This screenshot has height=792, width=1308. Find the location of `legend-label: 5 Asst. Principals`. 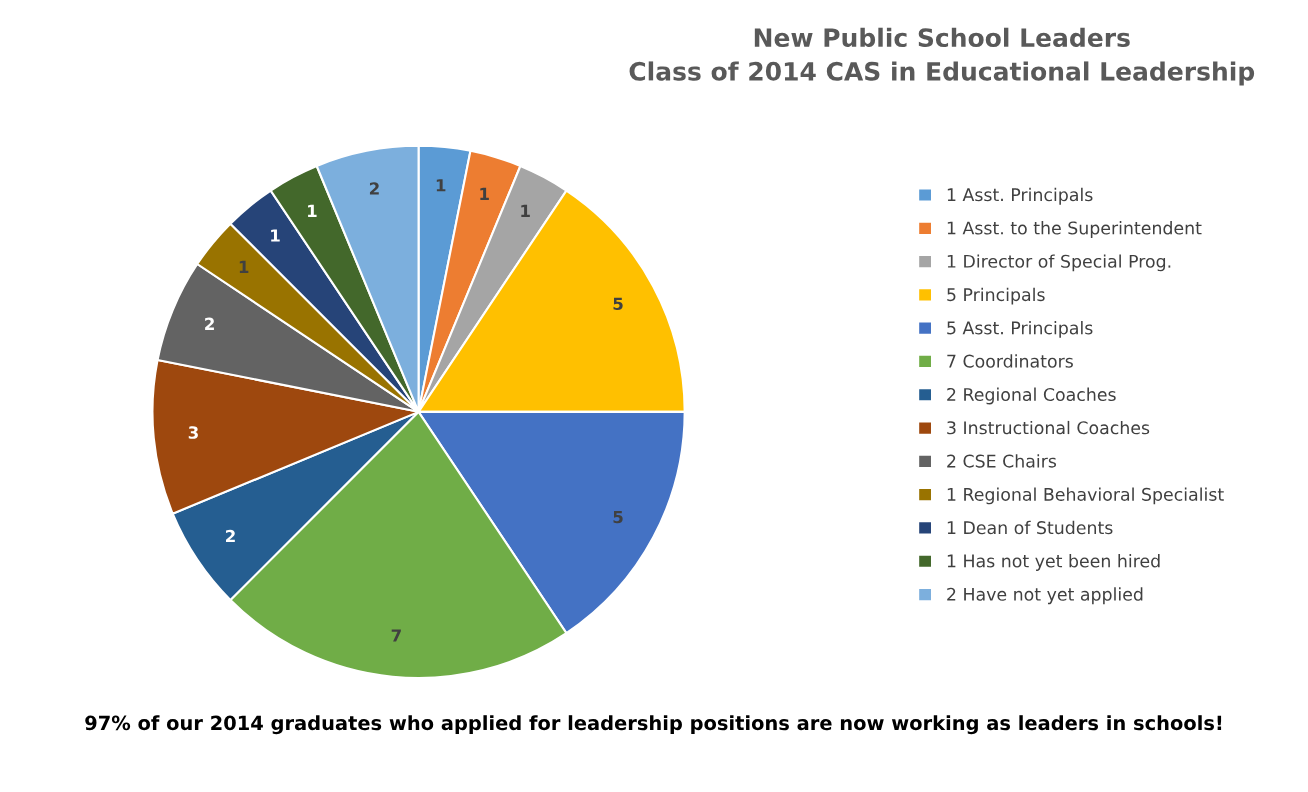

legend-label: 5 Asst. Principals is located at coordinates (1020, 329).